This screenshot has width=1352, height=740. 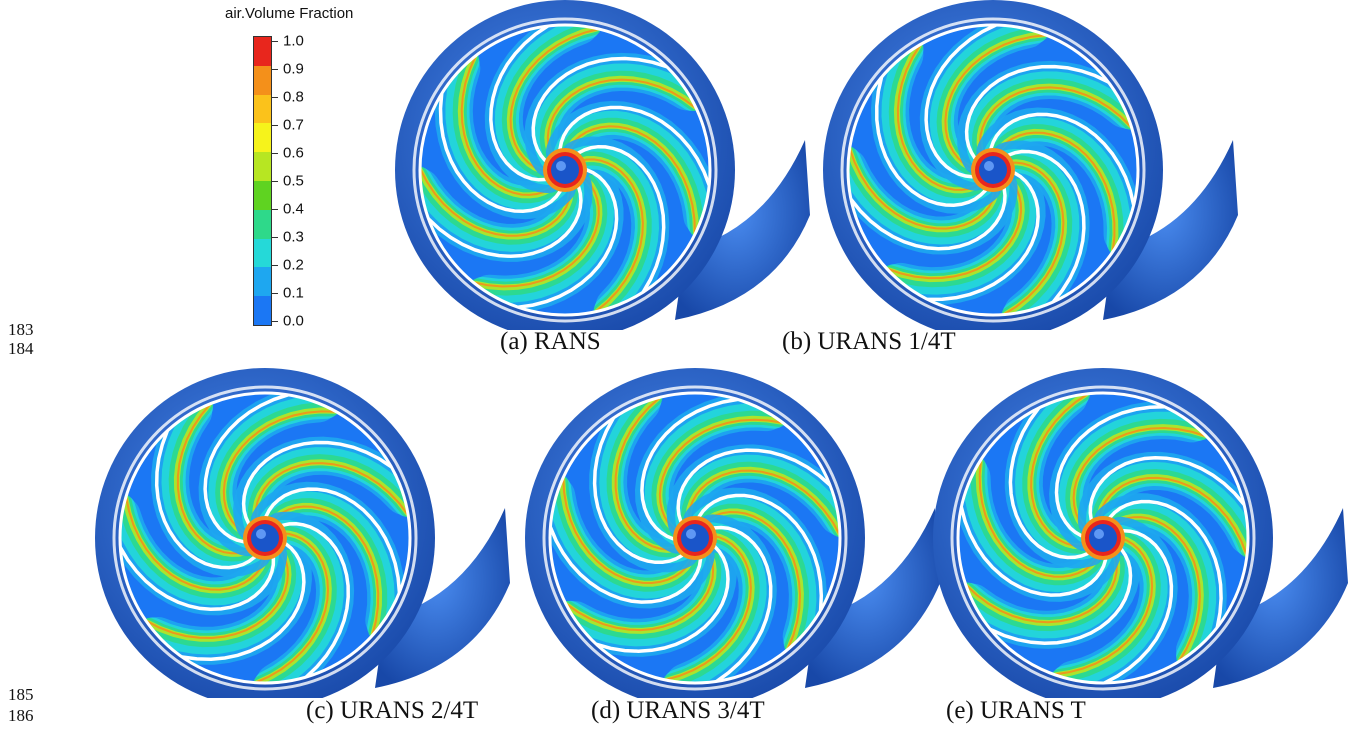 I want to click on panel-urans-half, so click(x=290, y=533).